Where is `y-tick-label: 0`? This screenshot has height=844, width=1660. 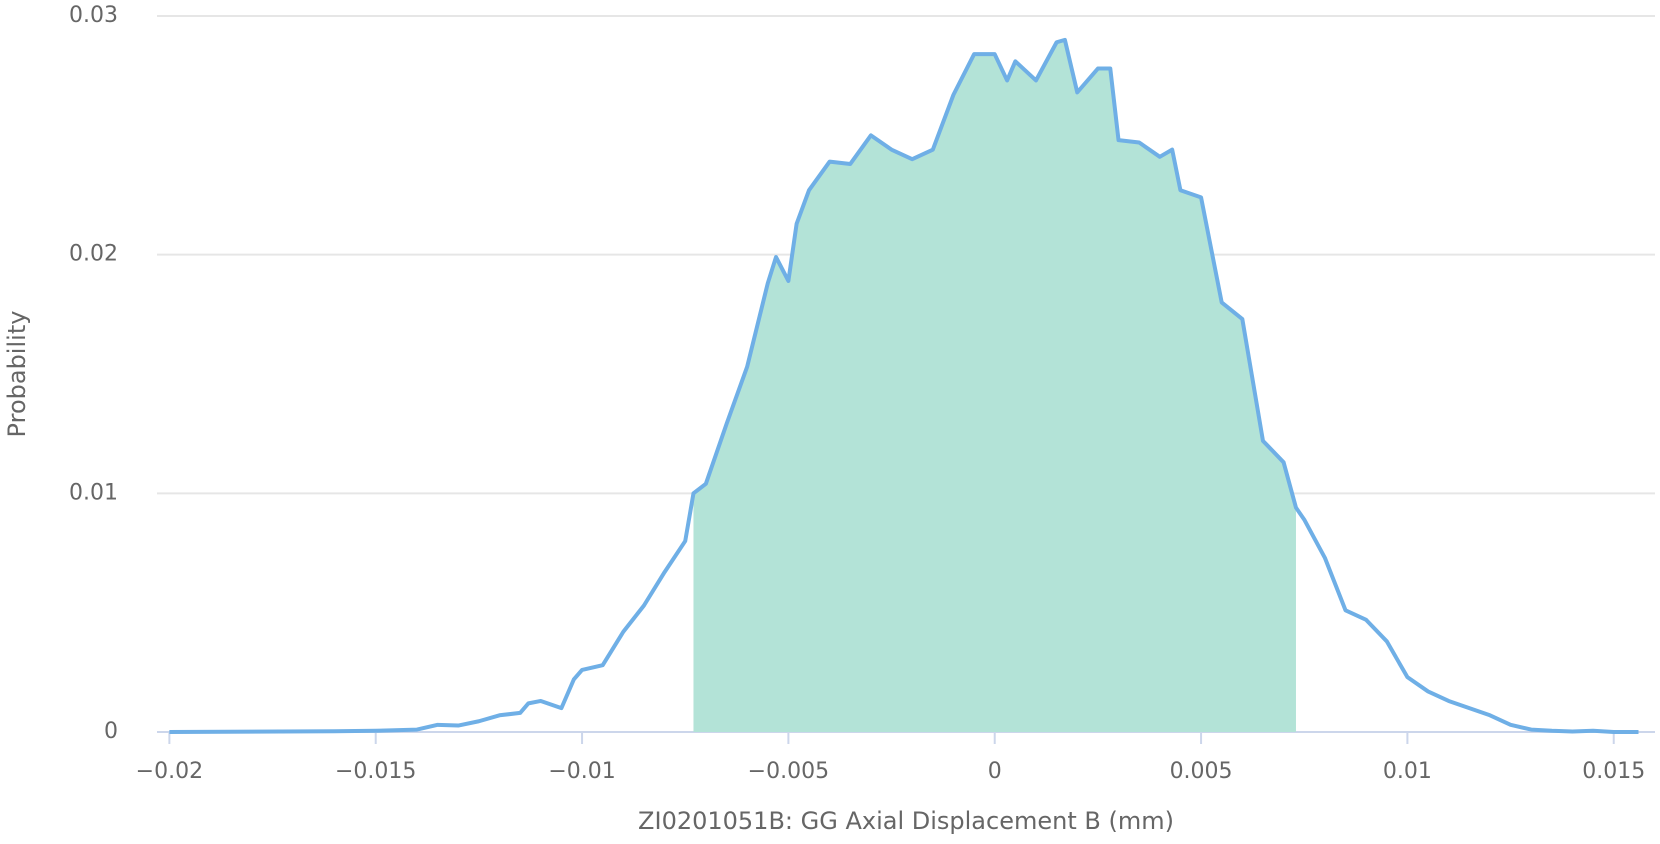 y-tick-label: 0 is located at coordinates (111, 731).